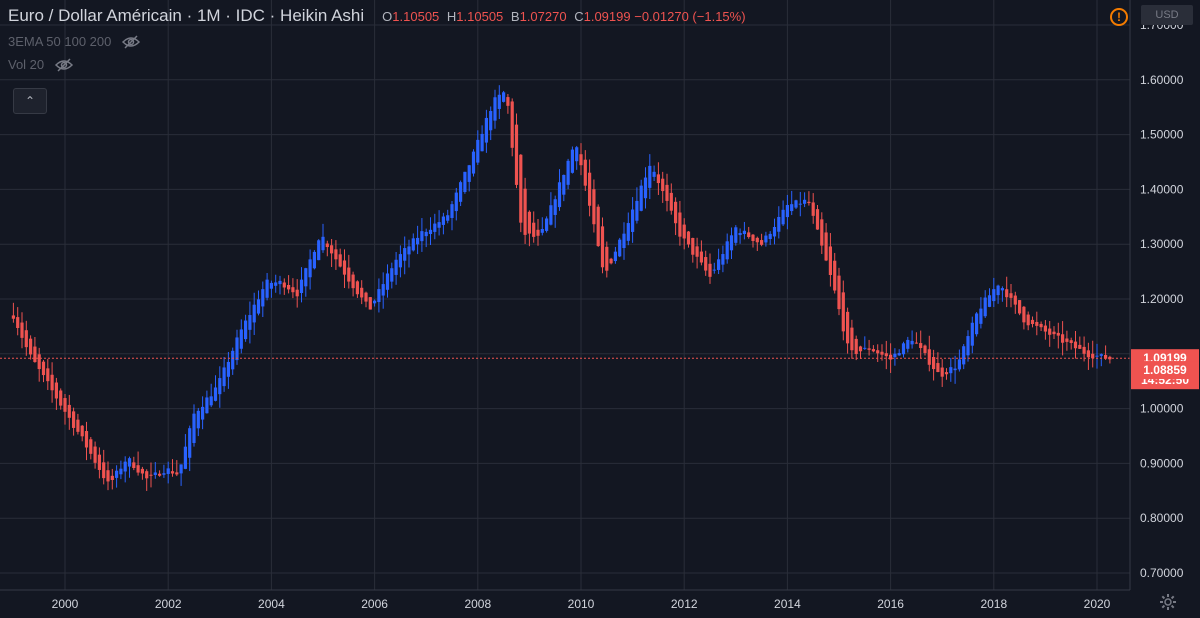  I want to click on indicator-volume-label: Vol 20, so click(26, 64).